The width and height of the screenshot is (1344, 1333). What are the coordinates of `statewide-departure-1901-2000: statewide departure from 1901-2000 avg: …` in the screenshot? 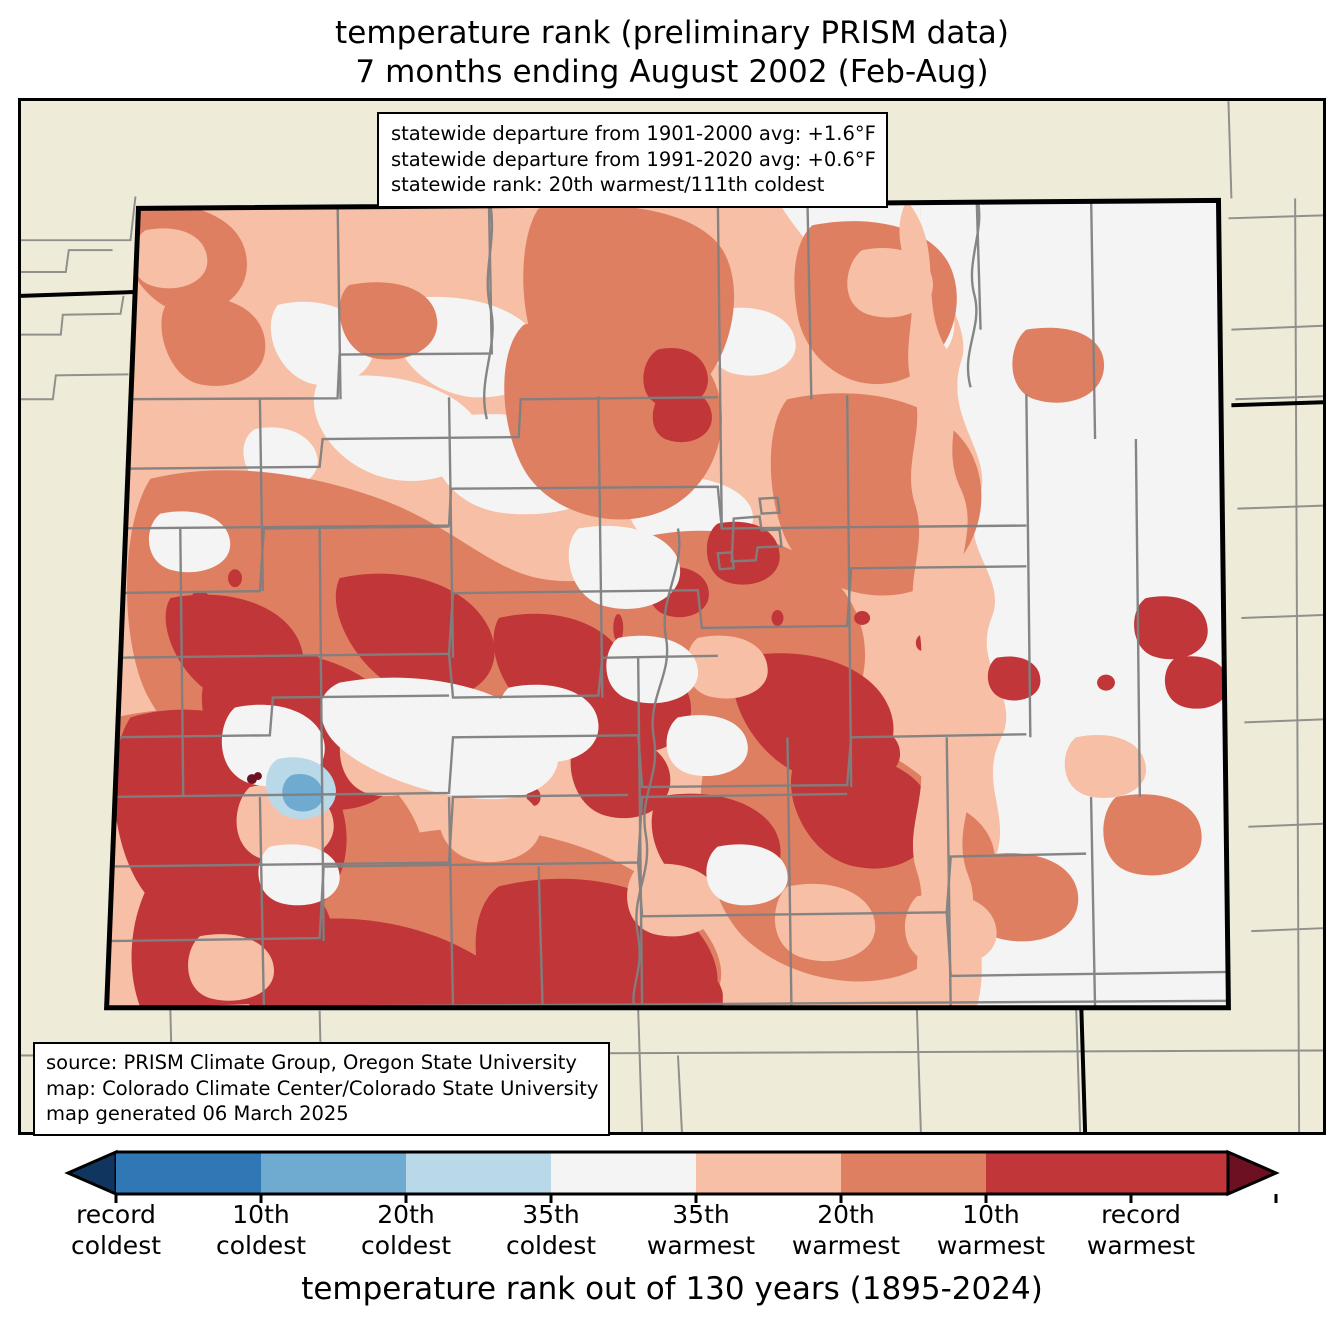 It's located at (633, 133).